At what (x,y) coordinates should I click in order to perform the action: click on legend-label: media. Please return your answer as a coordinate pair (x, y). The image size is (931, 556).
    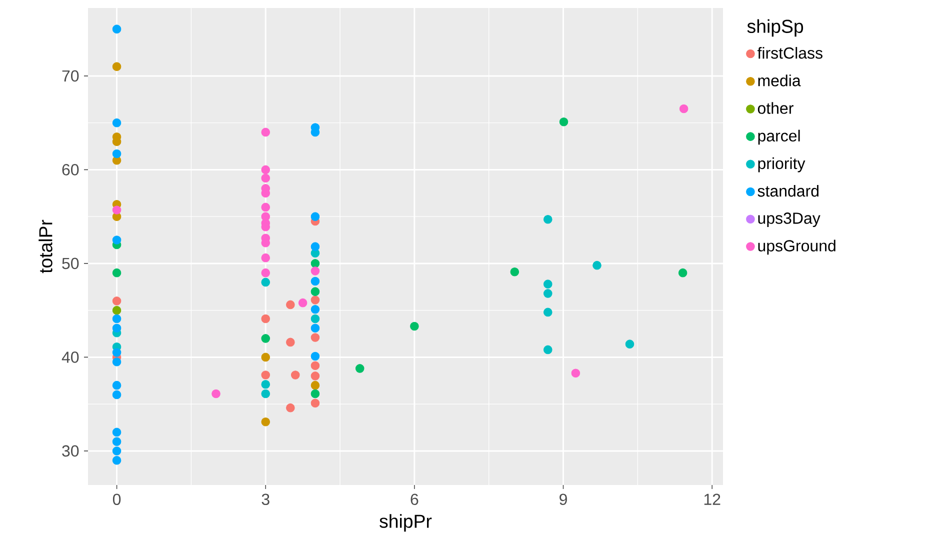
    Looking at the image, I should click on (779, 80).